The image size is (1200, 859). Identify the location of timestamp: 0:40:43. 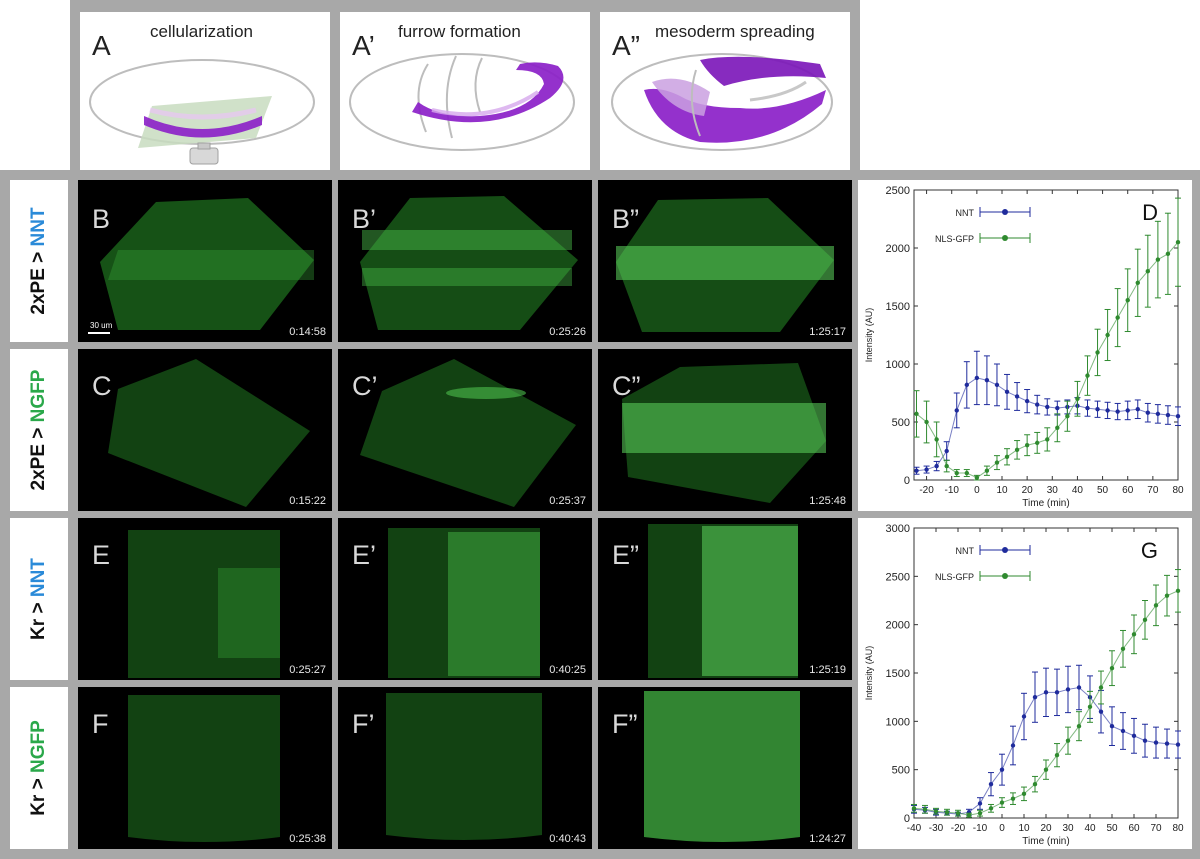
(567, 839).